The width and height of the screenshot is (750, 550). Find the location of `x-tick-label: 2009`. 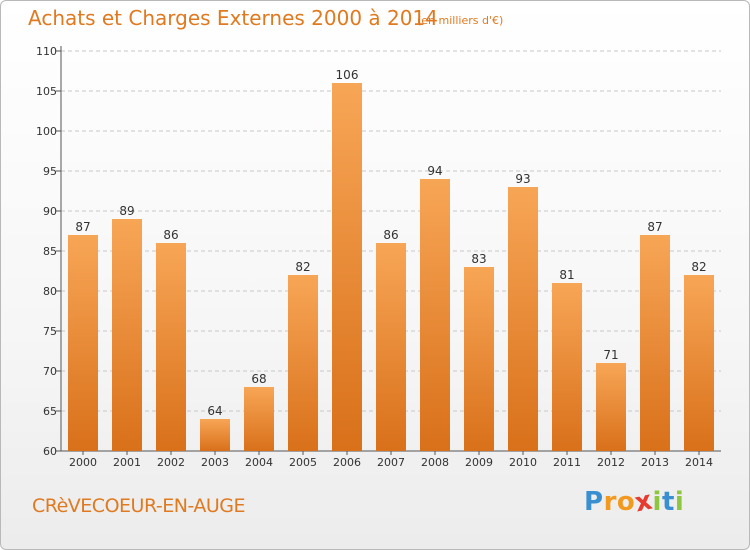

x-tick-label: 2009 is located at coordinates (479, 462).